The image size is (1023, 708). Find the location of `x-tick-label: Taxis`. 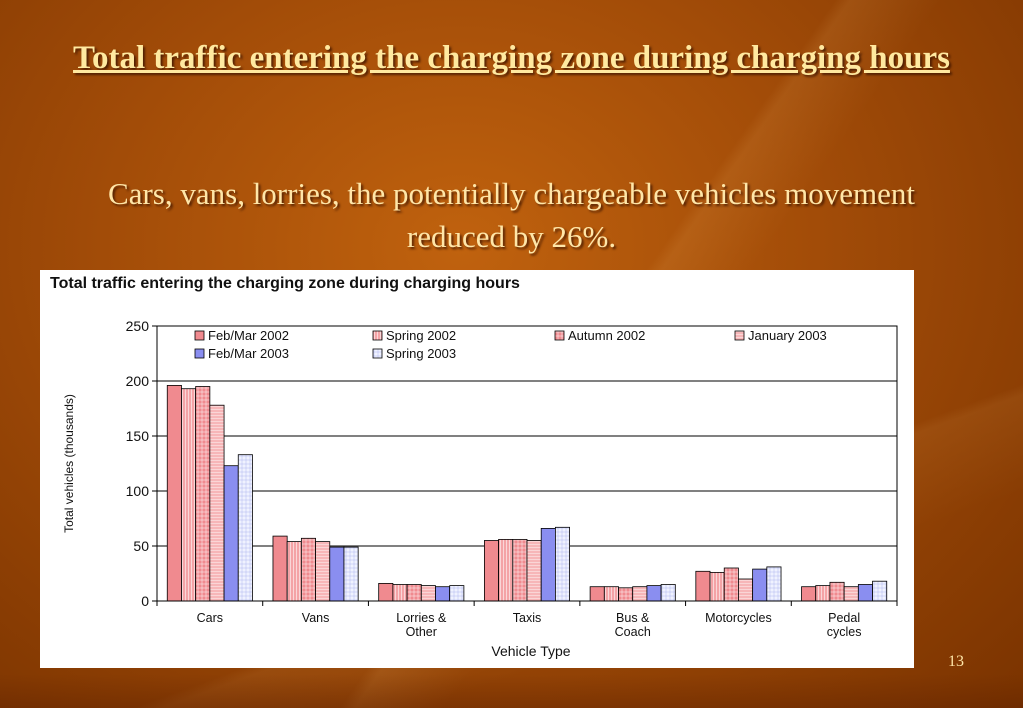

x-tick-label: Taxis is located at coordinates (527, 618).